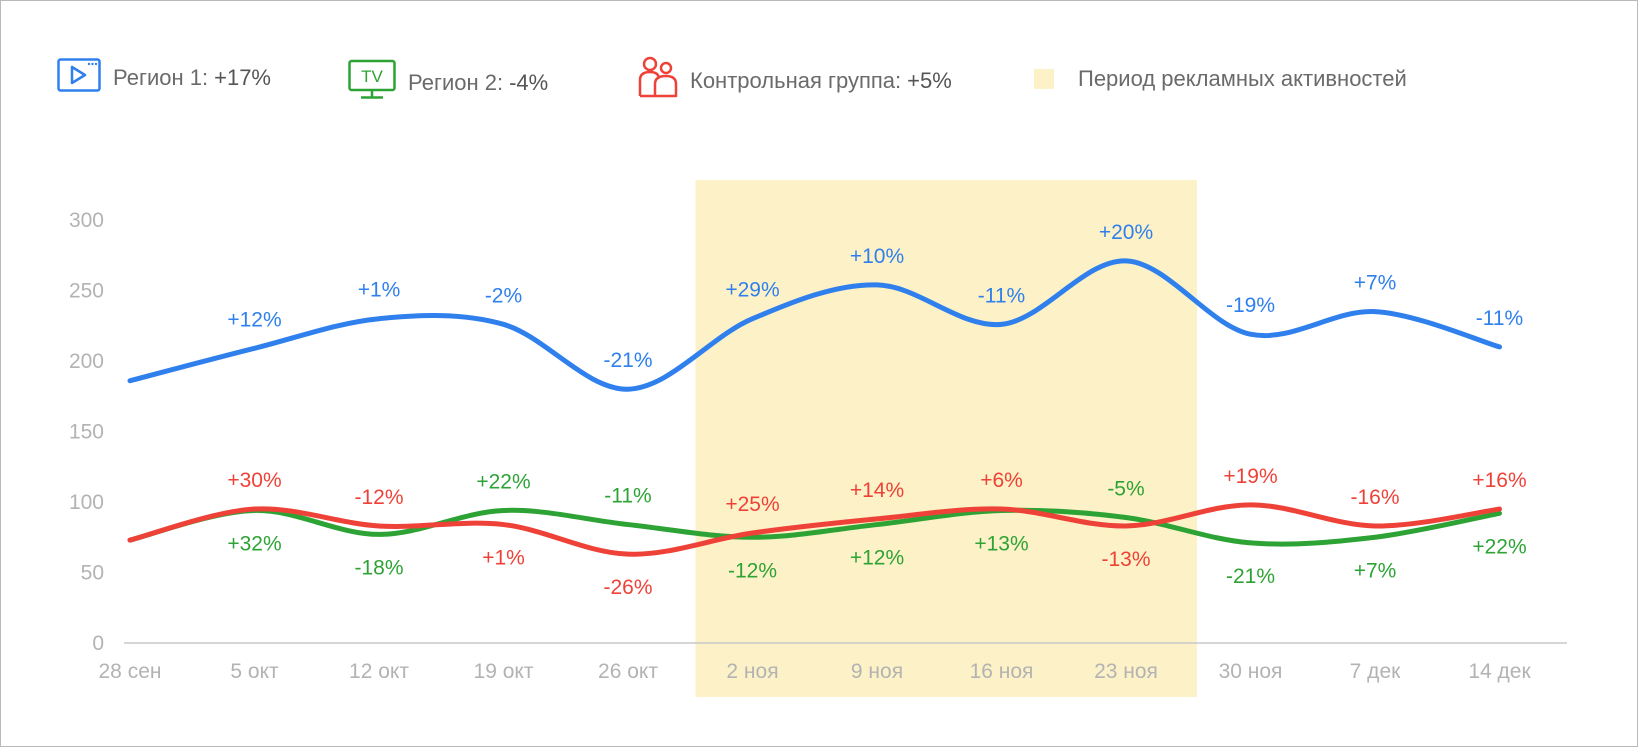  I want to click on x-tick-label: 26 окт, so click(628, 671).